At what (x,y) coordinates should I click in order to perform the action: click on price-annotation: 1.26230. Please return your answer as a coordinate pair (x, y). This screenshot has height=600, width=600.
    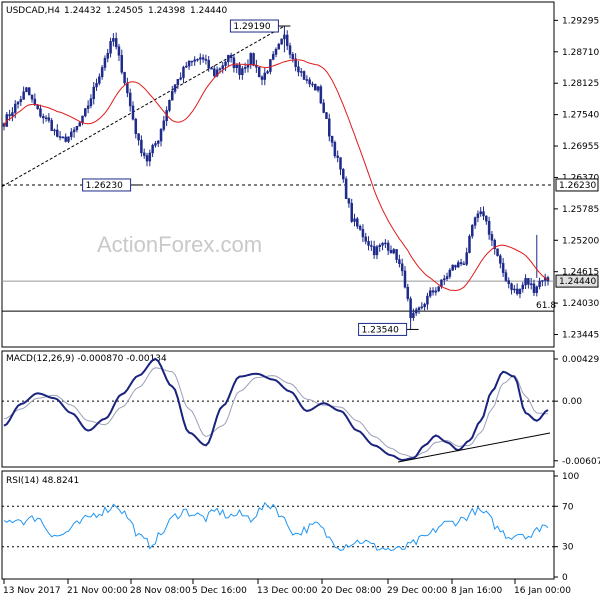
    Looking at the image, I should click on (112, 185).